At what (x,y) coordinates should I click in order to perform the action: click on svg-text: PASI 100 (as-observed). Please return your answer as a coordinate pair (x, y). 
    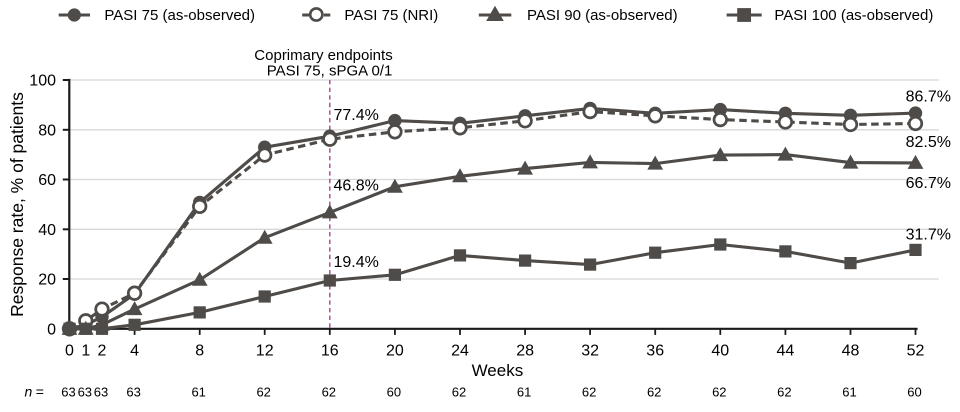
    Looking at the image, I should click on (853, 15).